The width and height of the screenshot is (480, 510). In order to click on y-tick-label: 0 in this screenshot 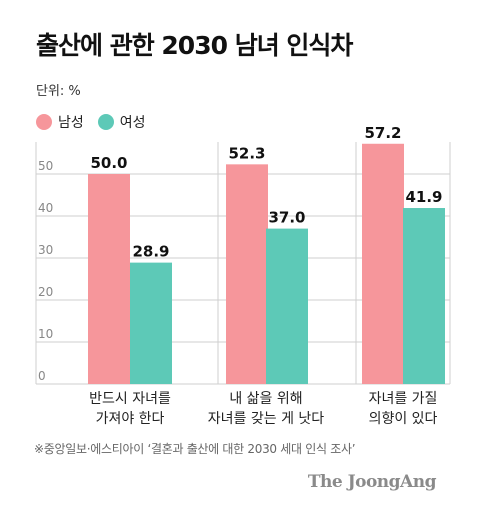, I will do `click(42, 376)`.